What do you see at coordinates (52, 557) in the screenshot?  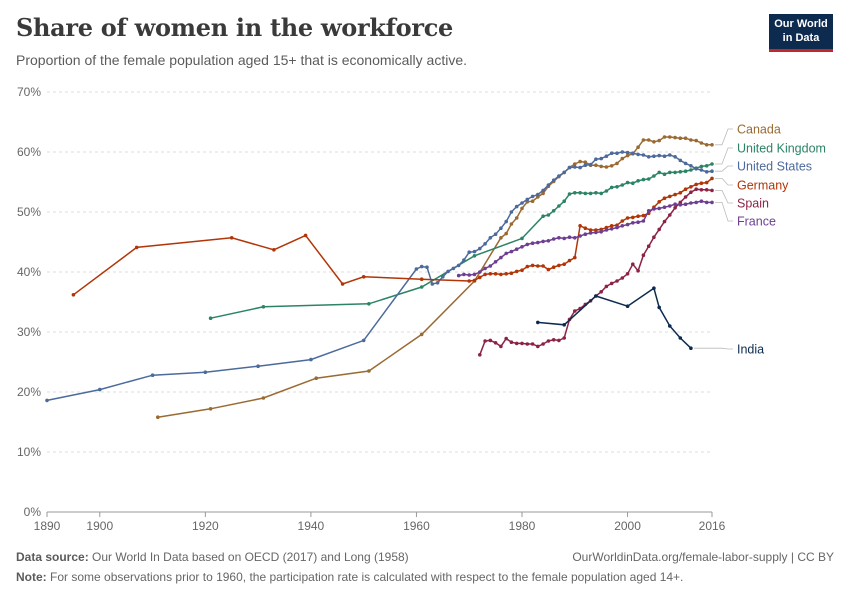 I see `data-source-label: Data source:` at bounding box center [52, 557].